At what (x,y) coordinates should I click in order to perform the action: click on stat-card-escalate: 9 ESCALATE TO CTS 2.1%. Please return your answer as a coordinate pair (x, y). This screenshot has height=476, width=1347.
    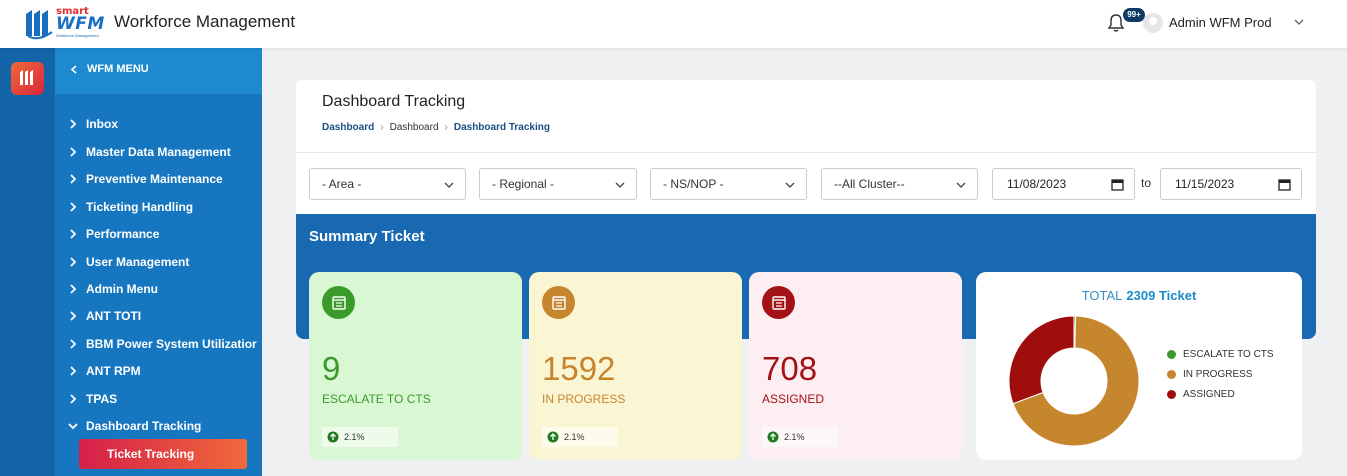
    Looking at the image, I should click on (415, 366).